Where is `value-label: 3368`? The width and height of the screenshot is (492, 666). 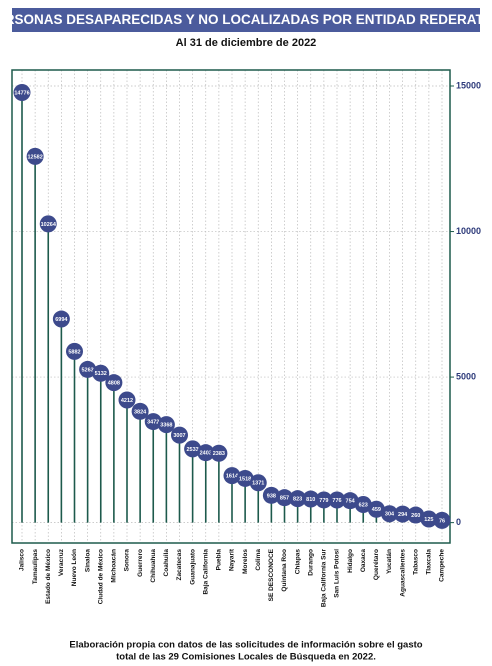
value-label: 3368 is located at coordinates (166, 426).